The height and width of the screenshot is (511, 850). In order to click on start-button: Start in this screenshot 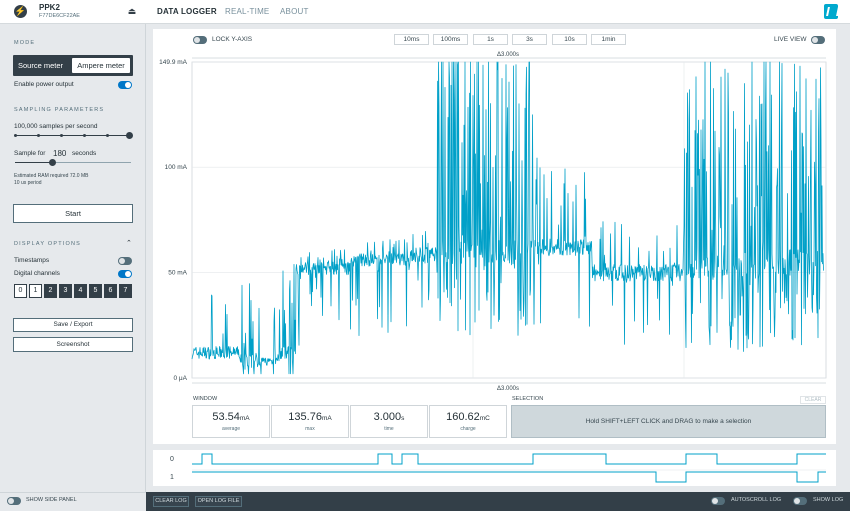, I will do `click(73, 213)`.